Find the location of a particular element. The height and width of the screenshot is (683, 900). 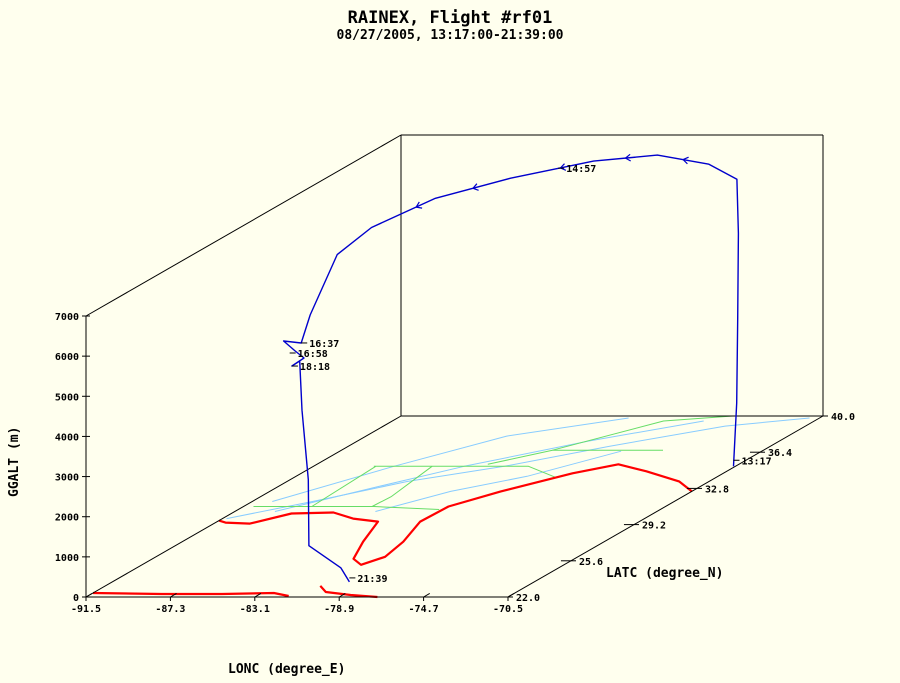

y-tick-label: 36.4 is located at coordinates (780, 453).